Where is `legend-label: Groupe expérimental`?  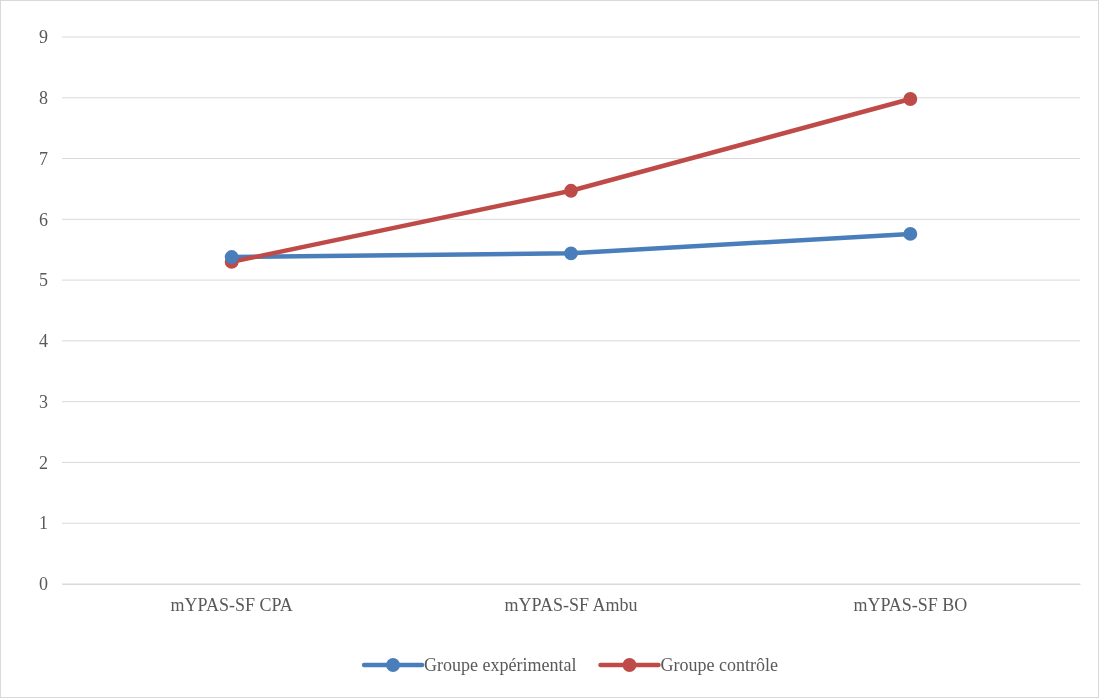 legend-label: Groupe expérimental is located at coordinates (500, 665).